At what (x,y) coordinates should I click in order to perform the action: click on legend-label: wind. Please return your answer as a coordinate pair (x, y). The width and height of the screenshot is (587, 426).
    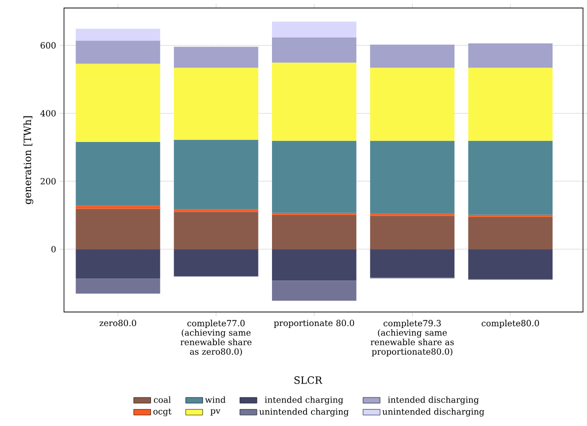
    Looking at the image, I should click on (215, 399).